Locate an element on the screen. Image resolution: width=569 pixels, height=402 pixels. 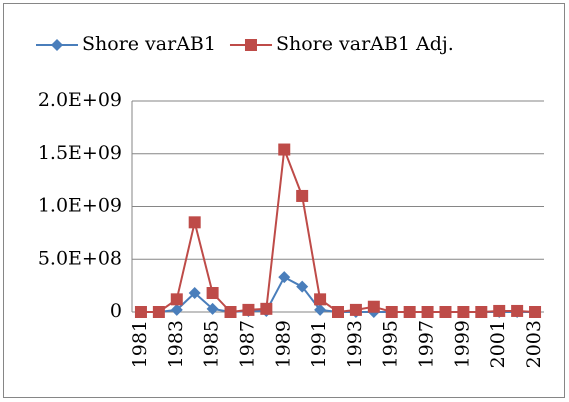
x-tick-label: 1981 is located at coordinates (140, 344).